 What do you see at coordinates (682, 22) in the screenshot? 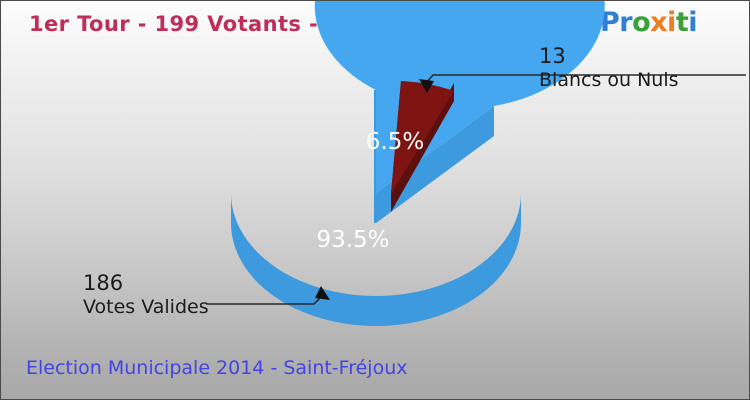
I see `logo-letter-t: t` at bounding box center [682, 22].